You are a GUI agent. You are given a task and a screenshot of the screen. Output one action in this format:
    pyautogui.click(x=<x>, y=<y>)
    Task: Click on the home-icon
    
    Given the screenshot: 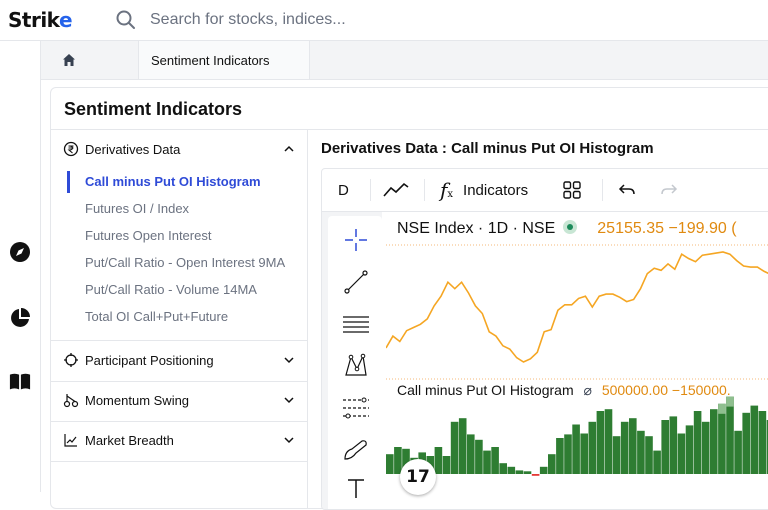 What is the action you would take?
    pyautogui.click(x=69, y=60)
    